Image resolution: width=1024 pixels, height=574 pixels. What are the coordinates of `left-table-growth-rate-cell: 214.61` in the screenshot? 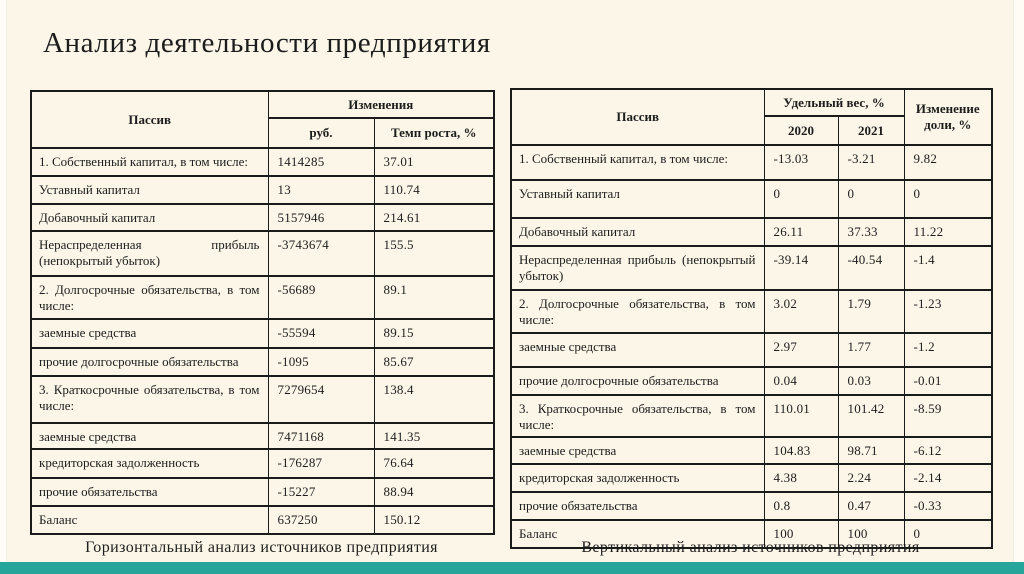 It's located at (434, 217).